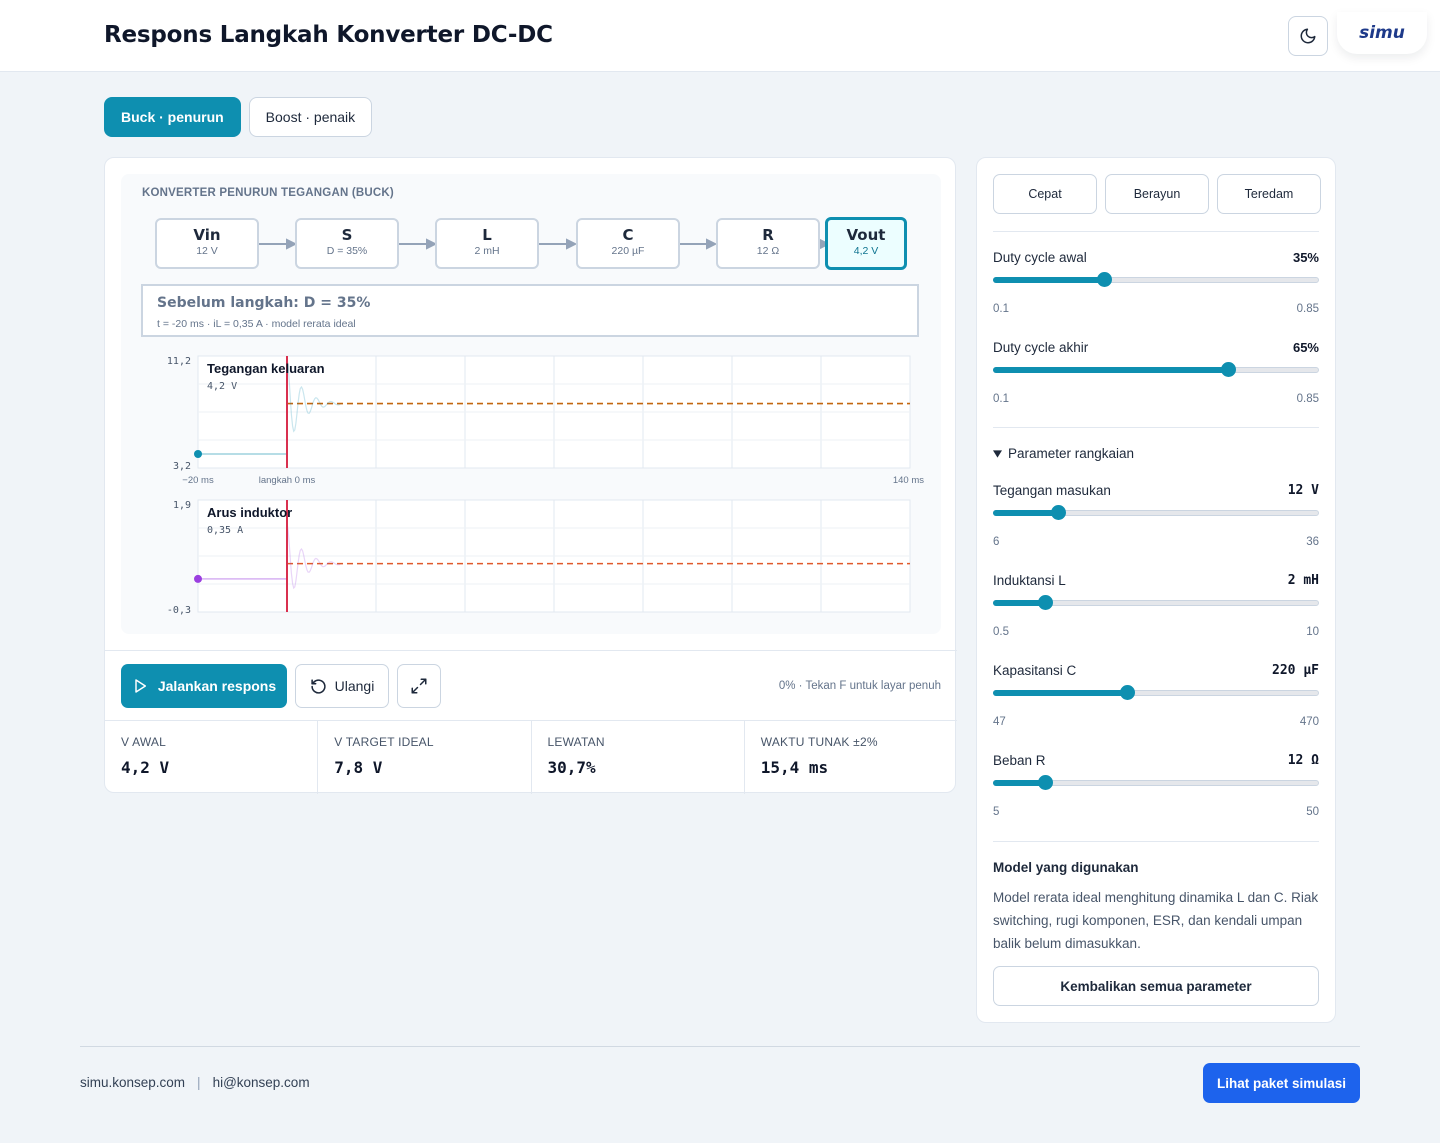  I want to click on run-button: Jalankan respons, so click(204, 686).